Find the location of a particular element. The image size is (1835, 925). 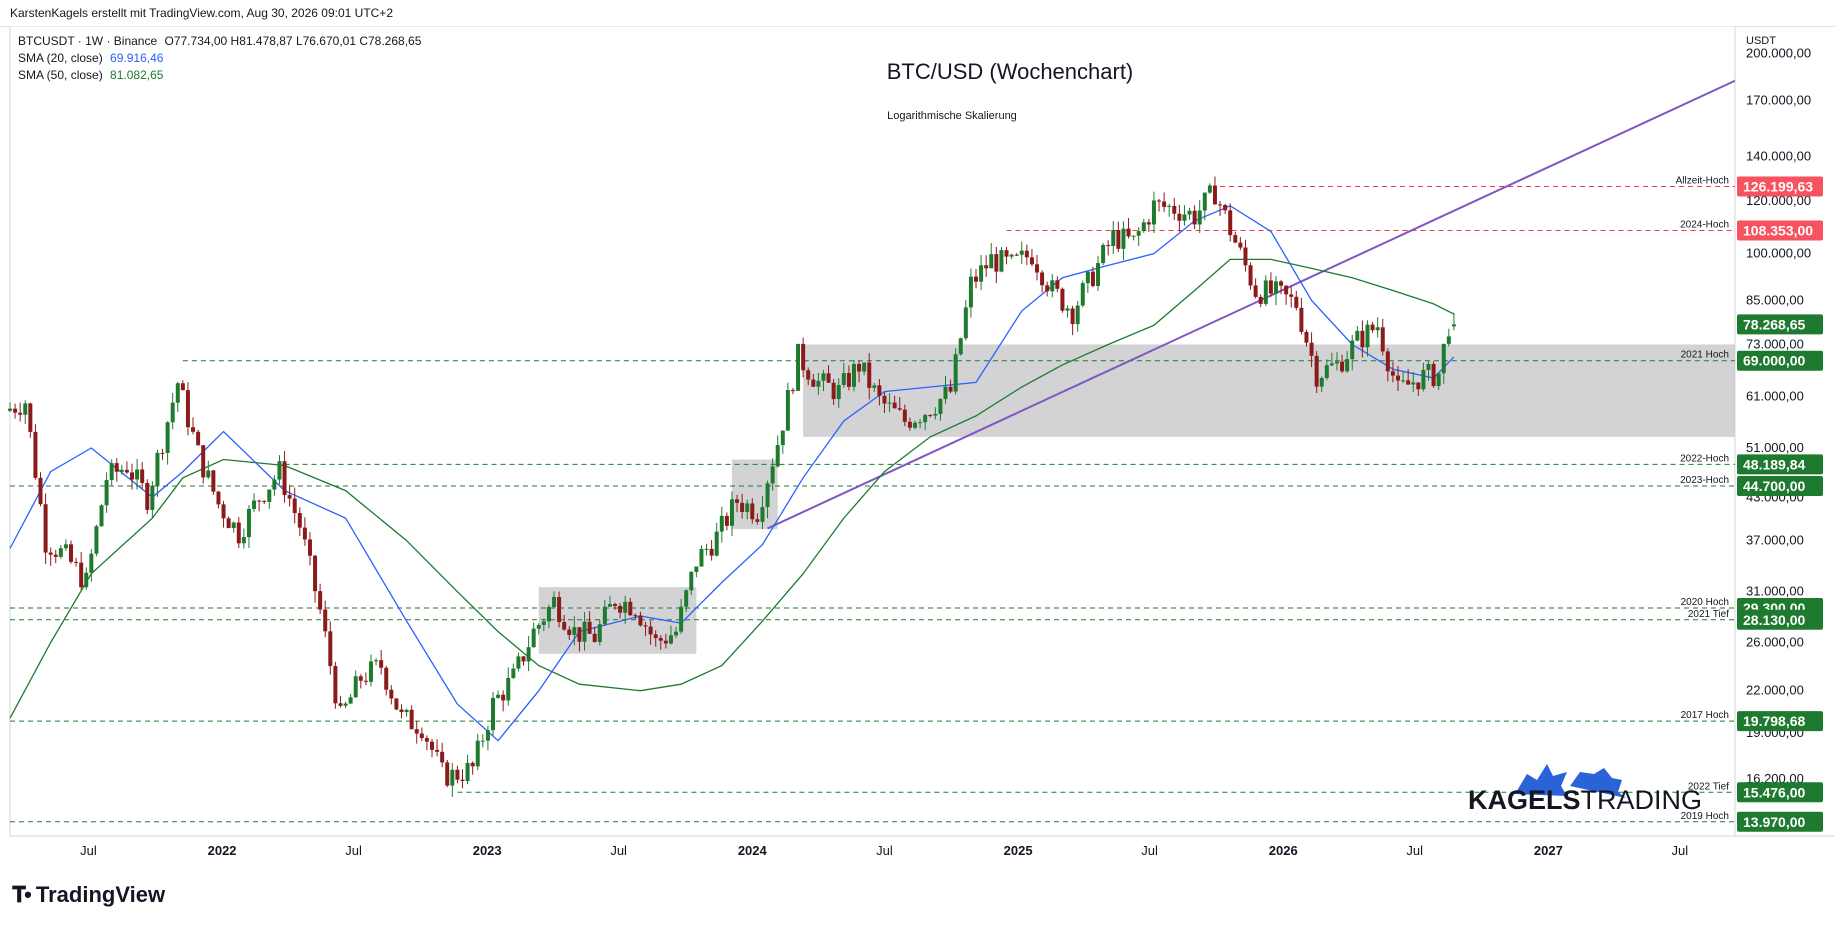

sma50-value: 81.082,65 is located at coordinates (137, 75).